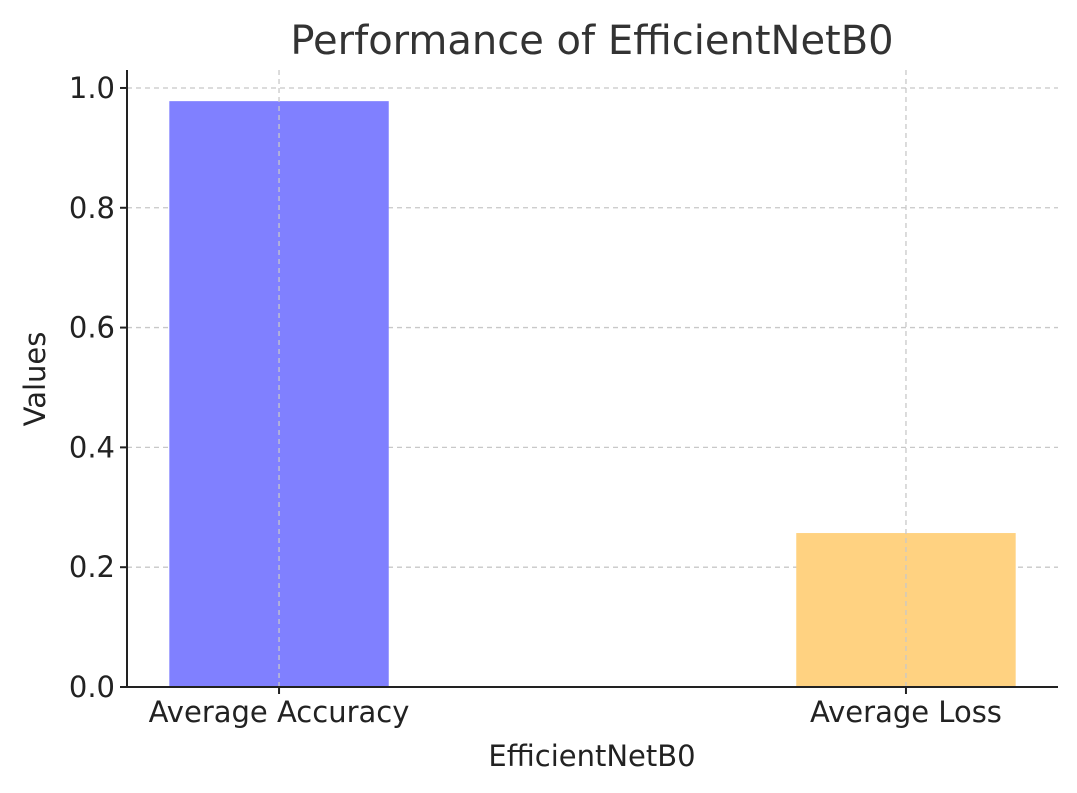 The width and height of the screenshot is (1077, 793). Describe the element at coordinates (92, 447) in the screenshot. I see `y-tick-label: 0.4` at that location.